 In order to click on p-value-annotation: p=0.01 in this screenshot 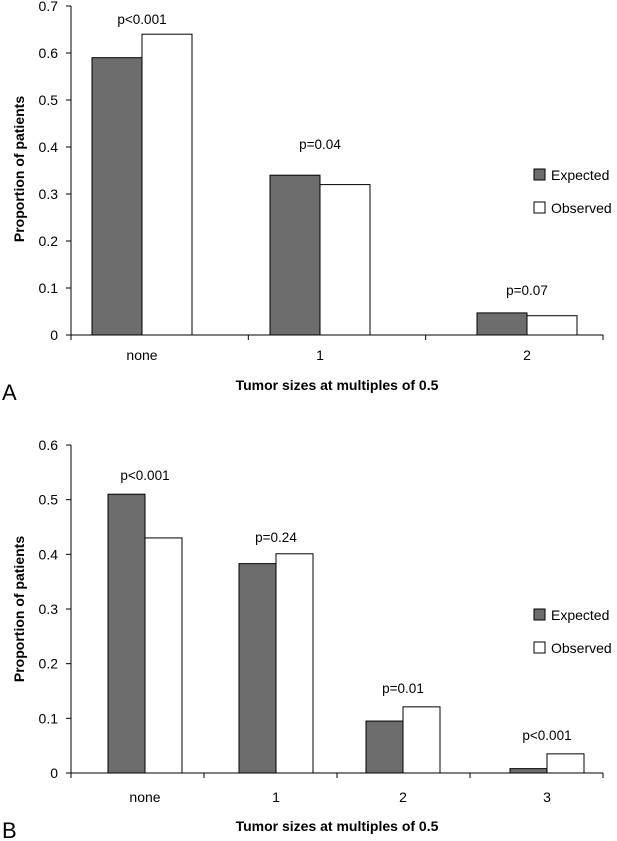, I will do `click(403, 688)`.